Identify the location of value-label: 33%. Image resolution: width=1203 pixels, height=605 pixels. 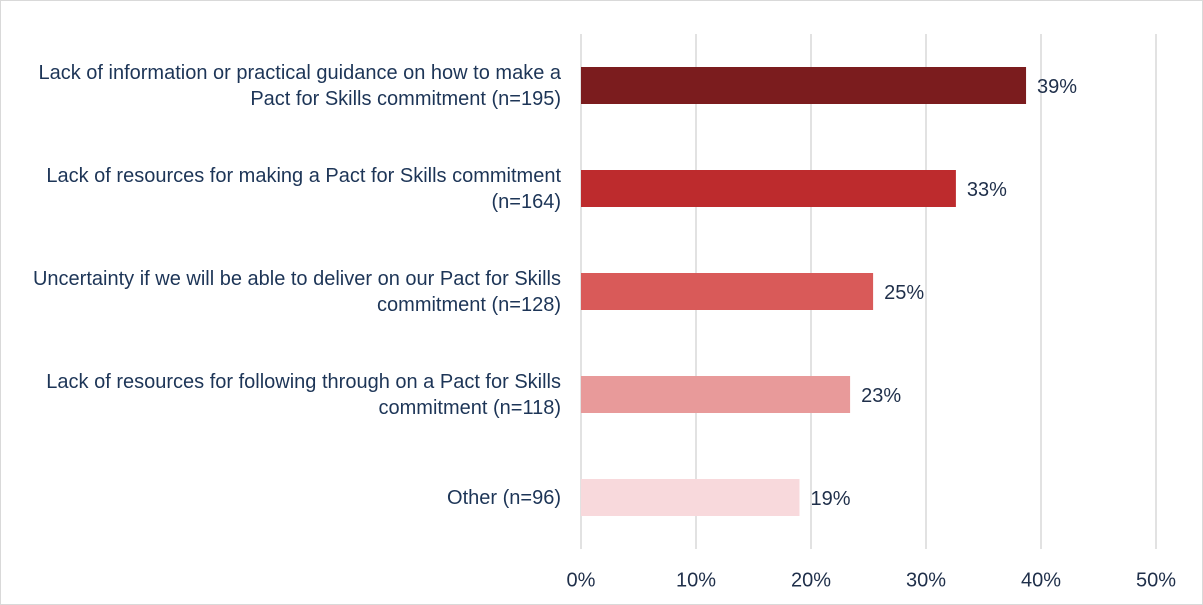
(987, 190).